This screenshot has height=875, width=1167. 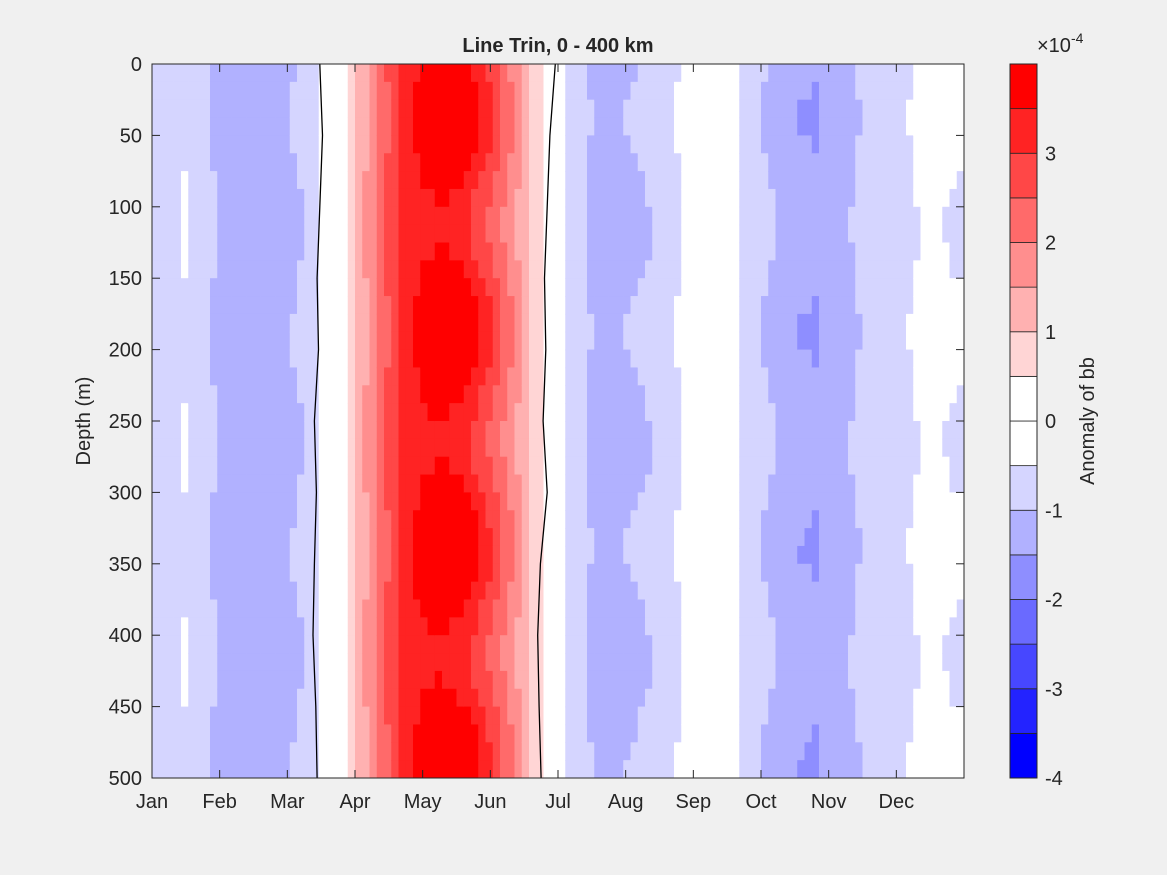 I want to click on x-tick-label: Nov, so click(x=829, y=802).